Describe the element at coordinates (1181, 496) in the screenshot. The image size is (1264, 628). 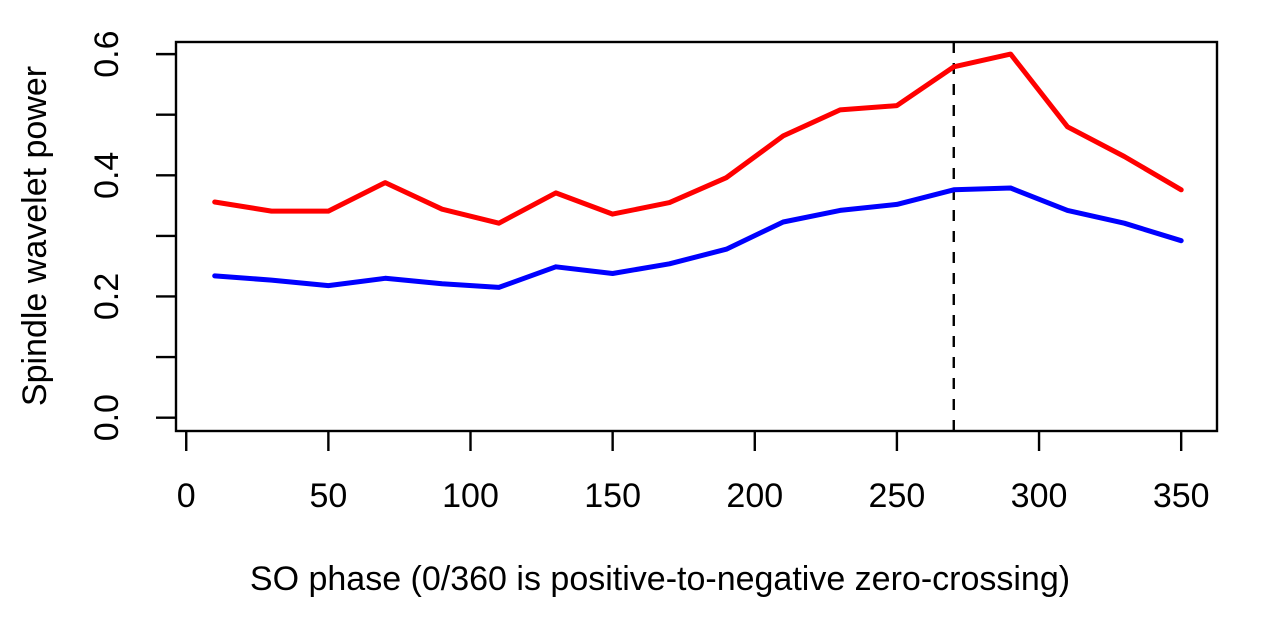
I see `x-tick-label: 350` at that location.